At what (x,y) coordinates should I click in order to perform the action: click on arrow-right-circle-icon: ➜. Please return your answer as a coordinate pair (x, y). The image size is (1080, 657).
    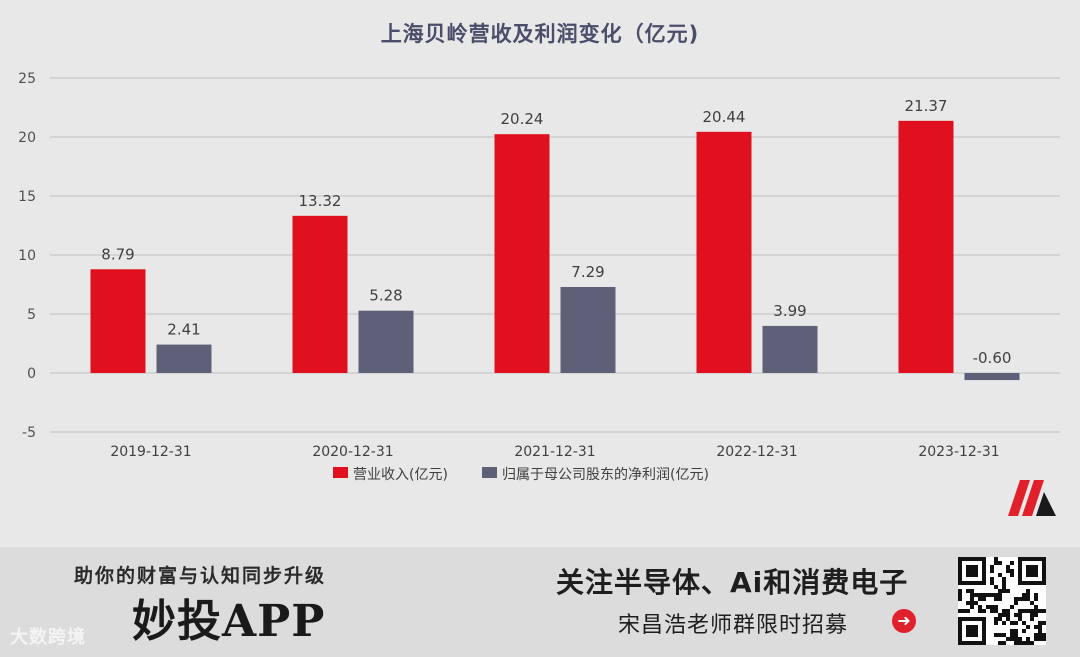
    Looking at the image, I should click on (904, 621).